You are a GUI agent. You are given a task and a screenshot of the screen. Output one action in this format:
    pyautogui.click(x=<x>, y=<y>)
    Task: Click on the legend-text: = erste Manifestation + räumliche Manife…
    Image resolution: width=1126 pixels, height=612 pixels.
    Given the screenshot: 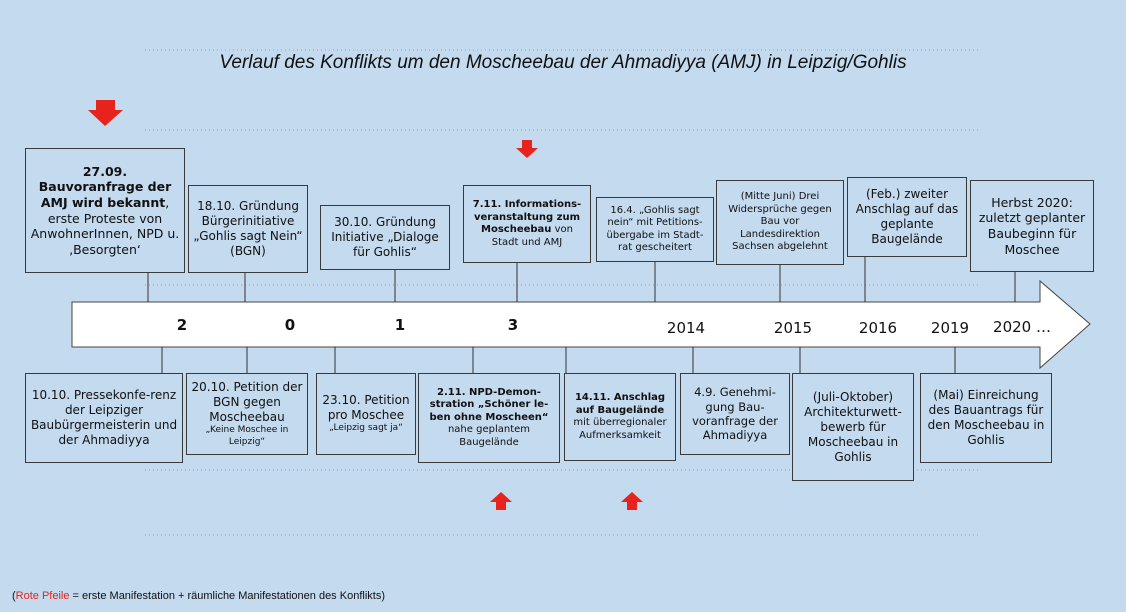 What is the action you would take?
    pyautogui.click(x=227, y=596)
    